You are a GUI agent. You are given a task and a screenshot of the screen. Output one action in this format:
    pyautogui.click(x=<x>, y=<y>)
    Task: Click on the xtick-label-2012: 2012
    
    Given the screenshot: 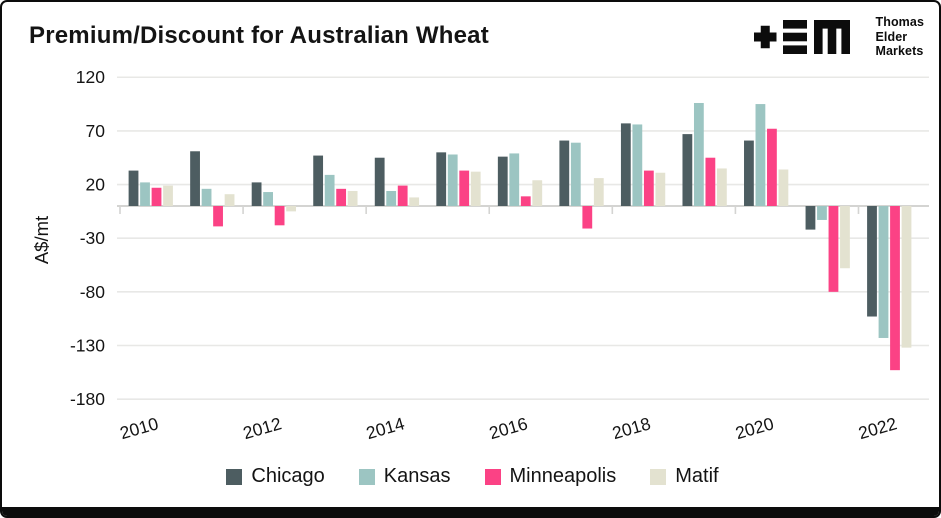 What is the action you would take?
    pyautogui.click(x=262, y=428)
    